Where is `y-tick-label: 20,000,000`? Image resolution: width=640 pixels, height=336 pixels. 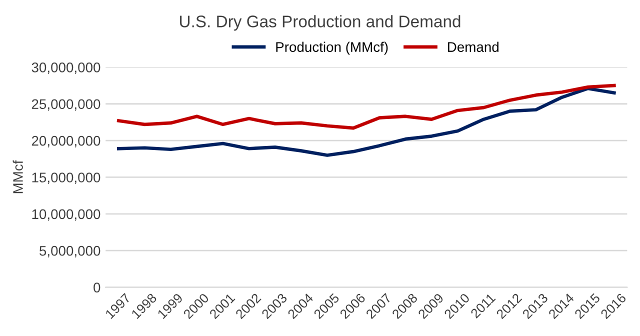
y-tick-label: 20,000,000 is located at coordinates (66, 142).